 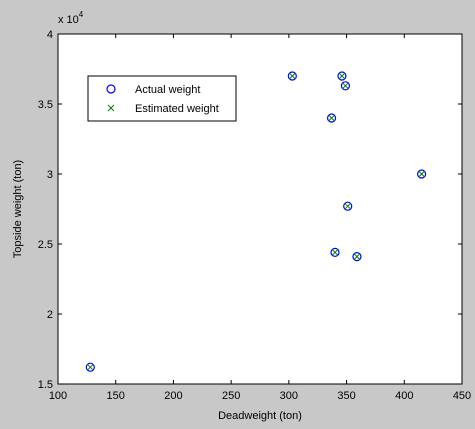 I want to click on x-tick-label: 250, so click(x=231, y=396).